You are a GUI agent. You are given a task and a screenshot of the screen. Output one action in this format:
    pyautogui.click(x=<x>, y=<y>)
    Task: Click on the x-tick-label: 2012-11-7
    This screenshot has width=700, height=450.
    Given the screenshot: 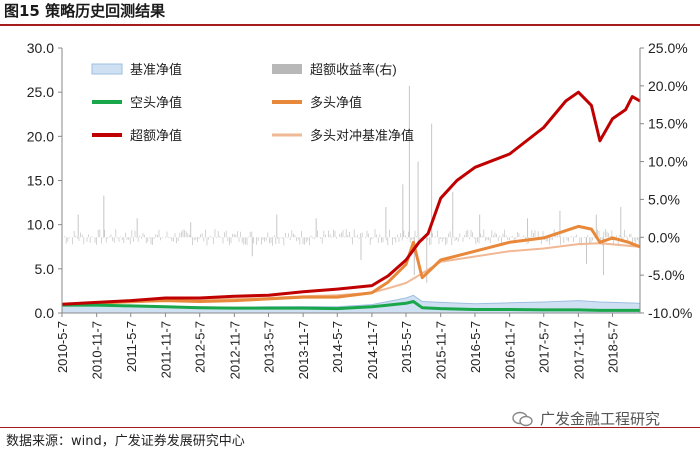 What is the action you would take?
    pyautogui.click(x=234, y=350)
    